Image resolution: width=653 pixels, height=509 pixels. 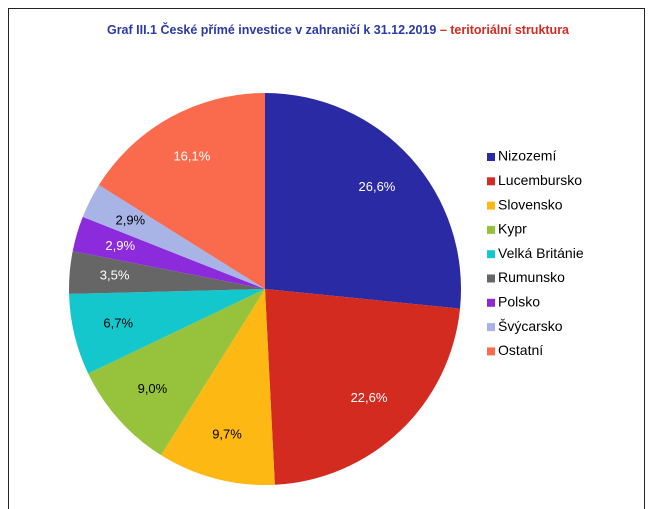 What do you see at coordinates (512, 229) in the screenshot?
I see `legend-label: Kypr` at bounding box center [512, 229].